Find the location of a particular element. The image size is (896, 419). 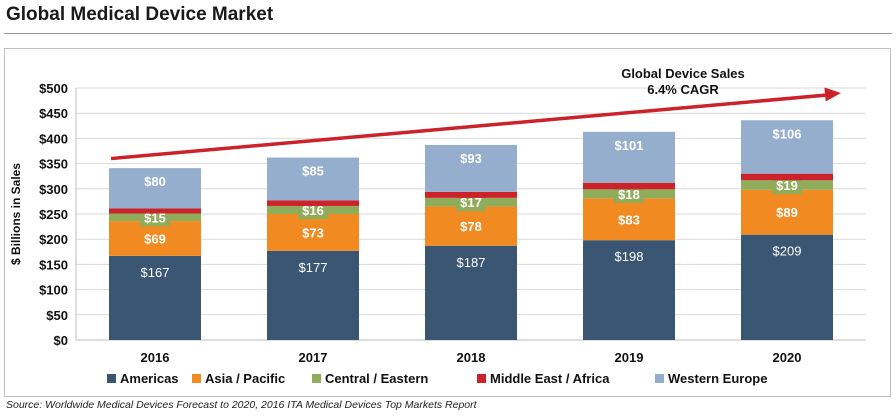

y-tick-label: $100 is located at coordinates (53, 290).